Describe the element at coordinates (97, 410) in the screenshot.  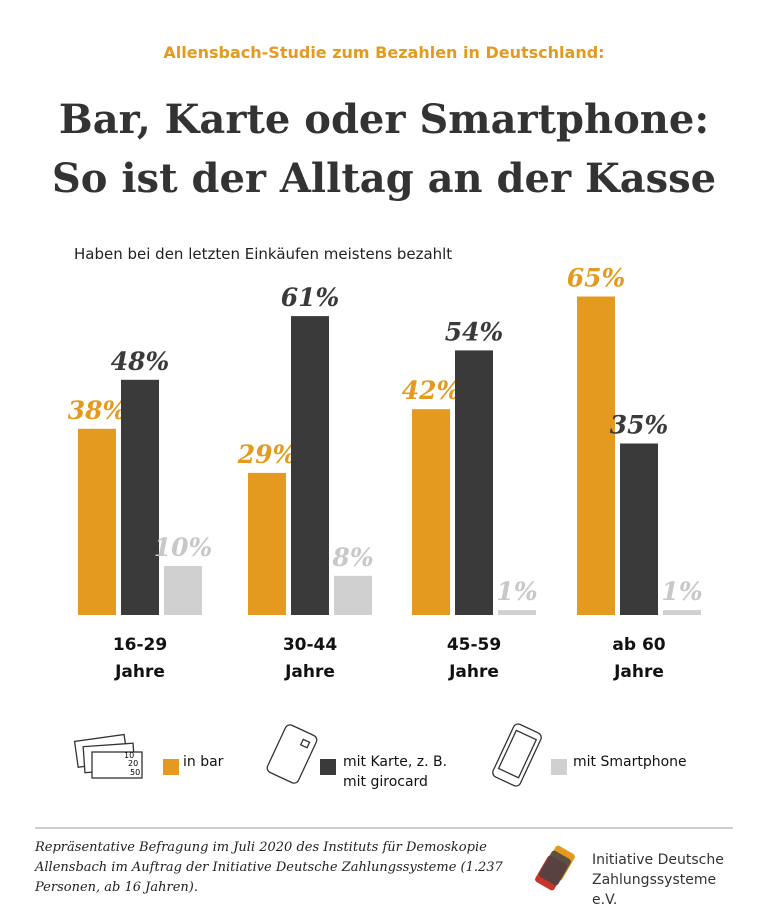
I see `value-label: 38%` at that location.